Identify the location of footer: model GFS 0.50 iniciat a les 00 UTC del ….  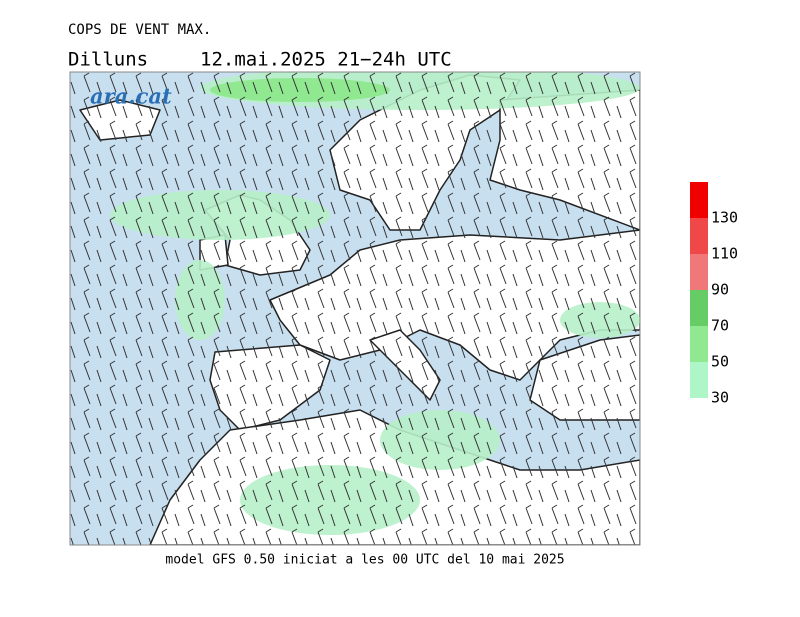
(364, 560).